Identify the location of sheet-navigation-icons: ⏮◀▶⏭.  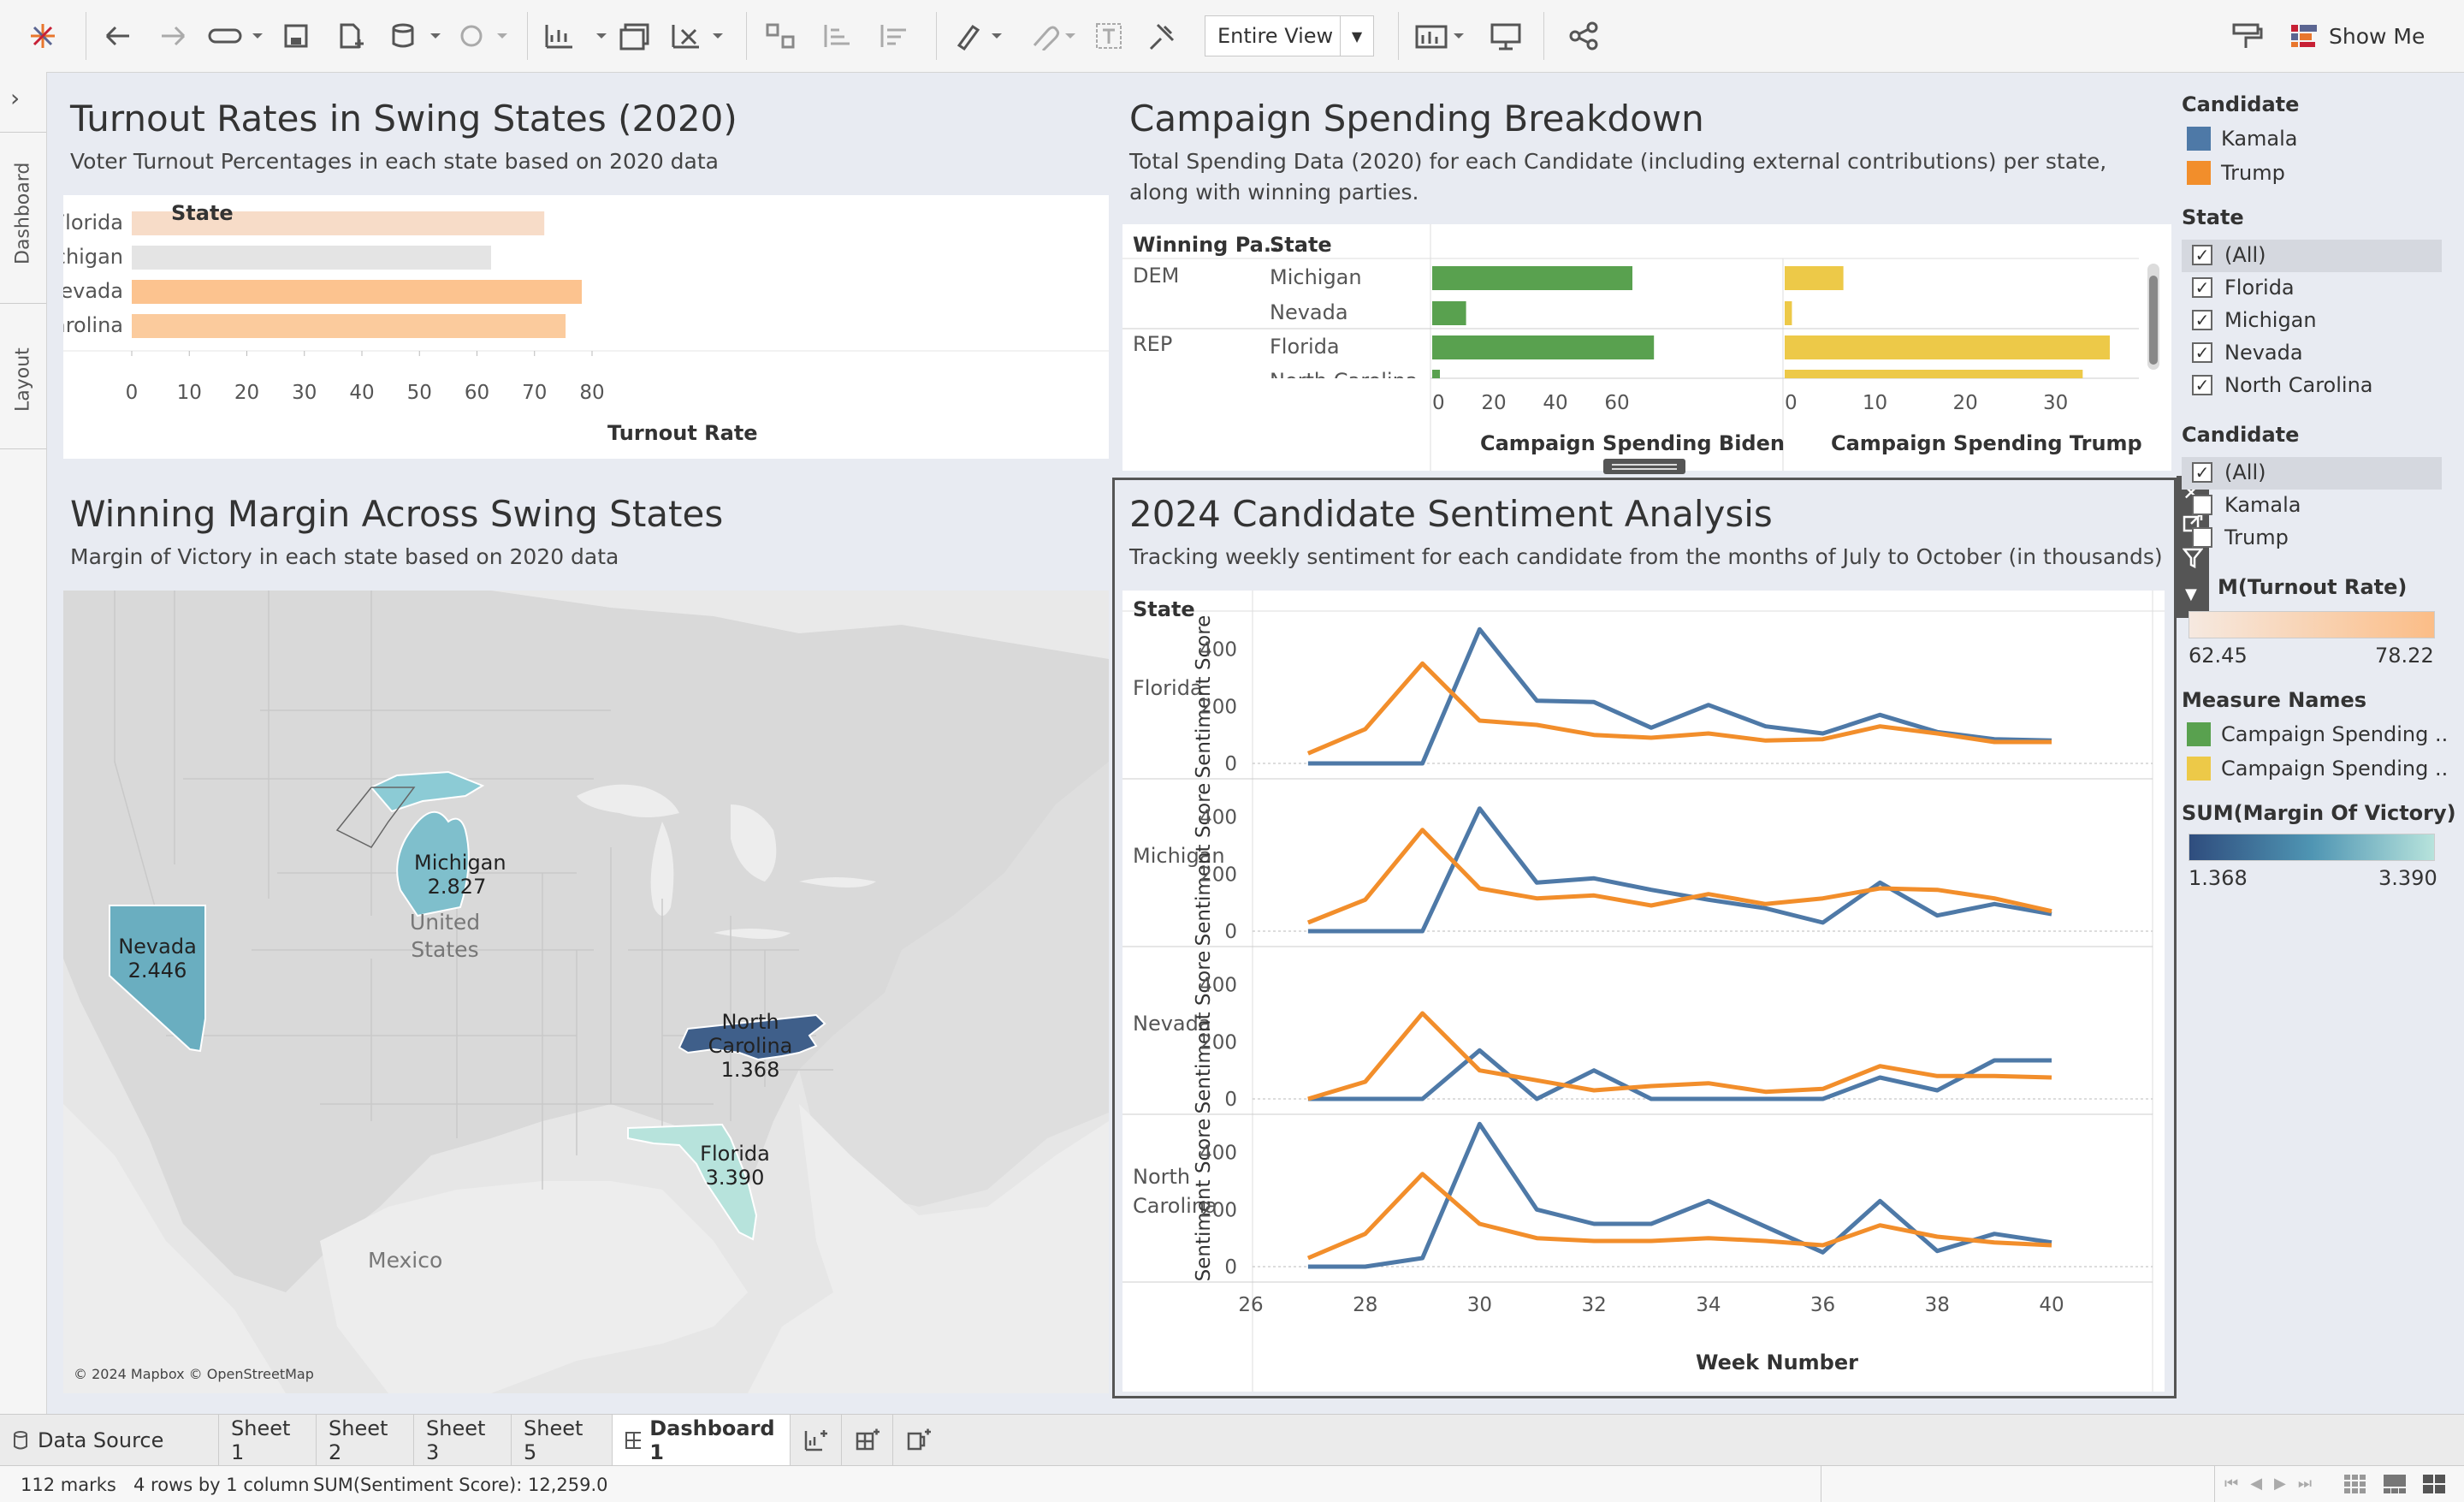
(2274, 1484).